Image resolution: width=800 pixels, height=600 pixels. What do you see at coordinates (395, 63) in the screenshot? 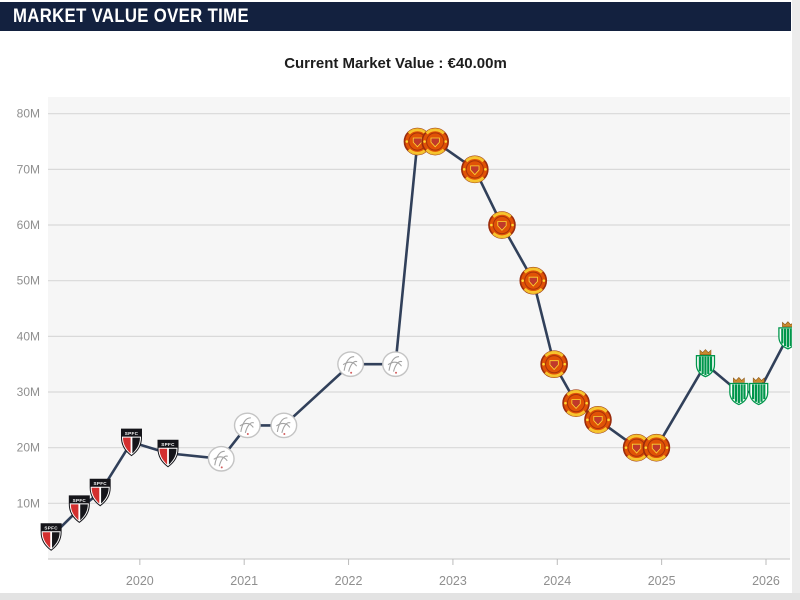
I see `current-market-value-label: Current Market Value : €40.00m` at bounding box center [395, 63].